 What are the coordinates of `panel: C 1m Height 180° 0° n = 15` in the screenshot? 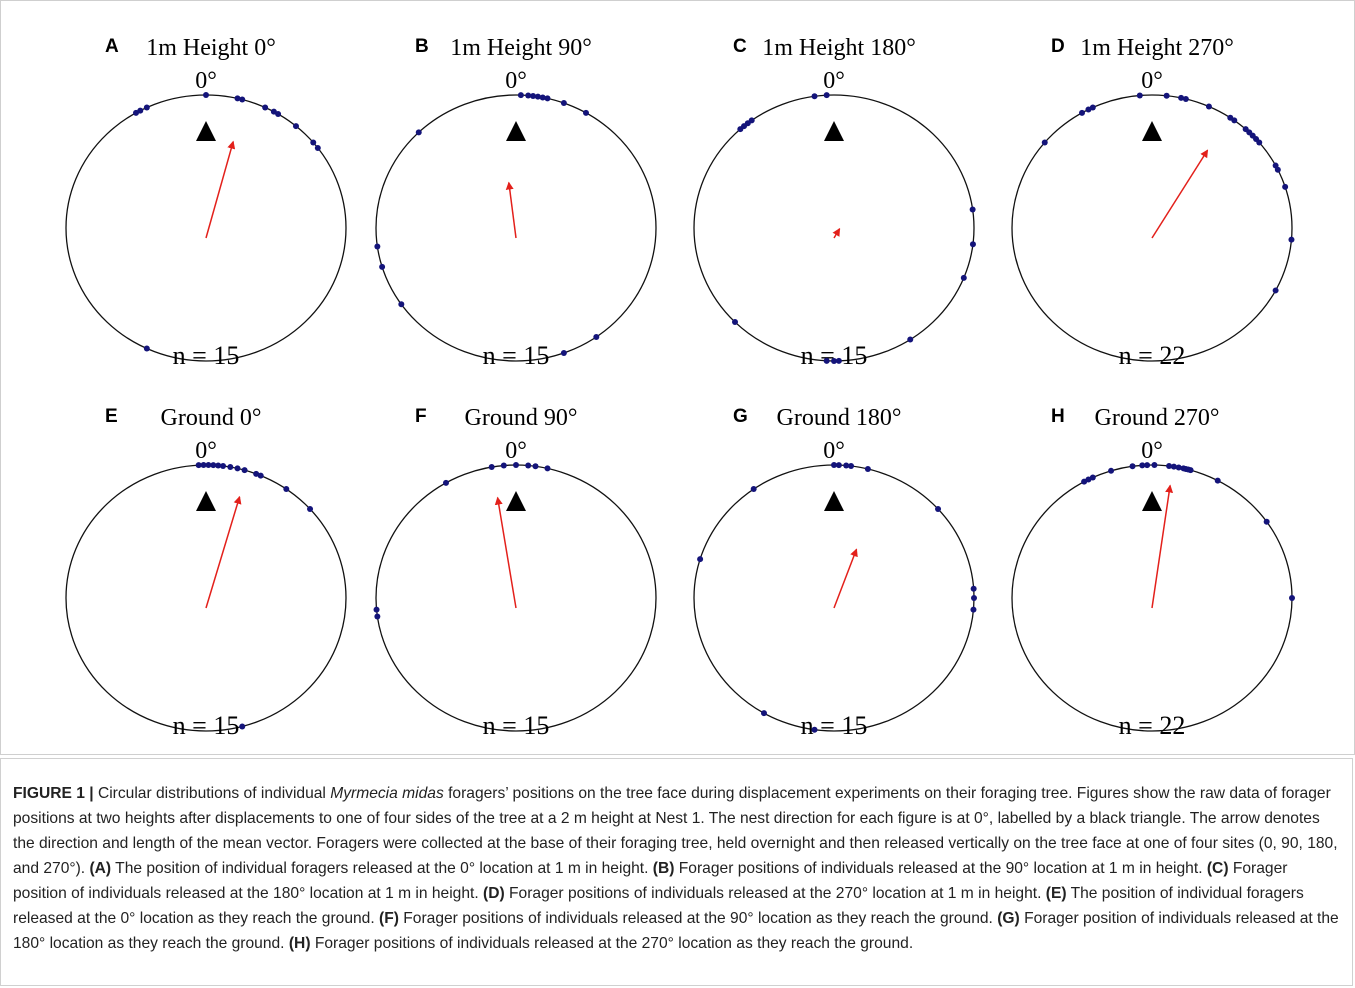 It's located at (834, 202).